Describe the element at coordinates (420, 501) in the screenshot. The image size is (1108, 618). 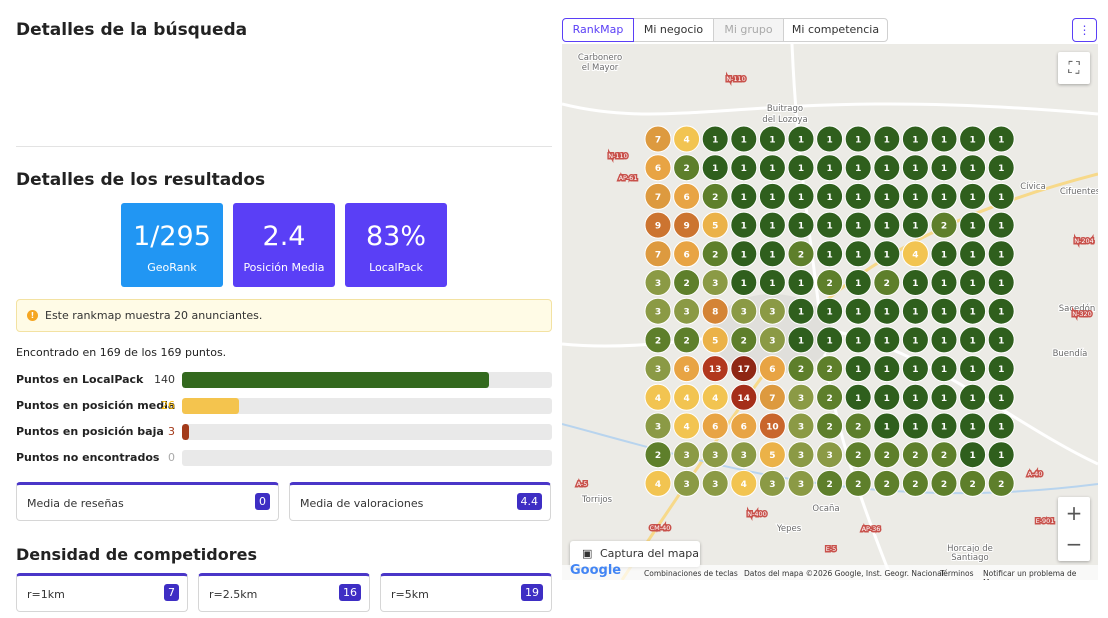
I see `average-card: Media de valoraciones 4.4` at that location.